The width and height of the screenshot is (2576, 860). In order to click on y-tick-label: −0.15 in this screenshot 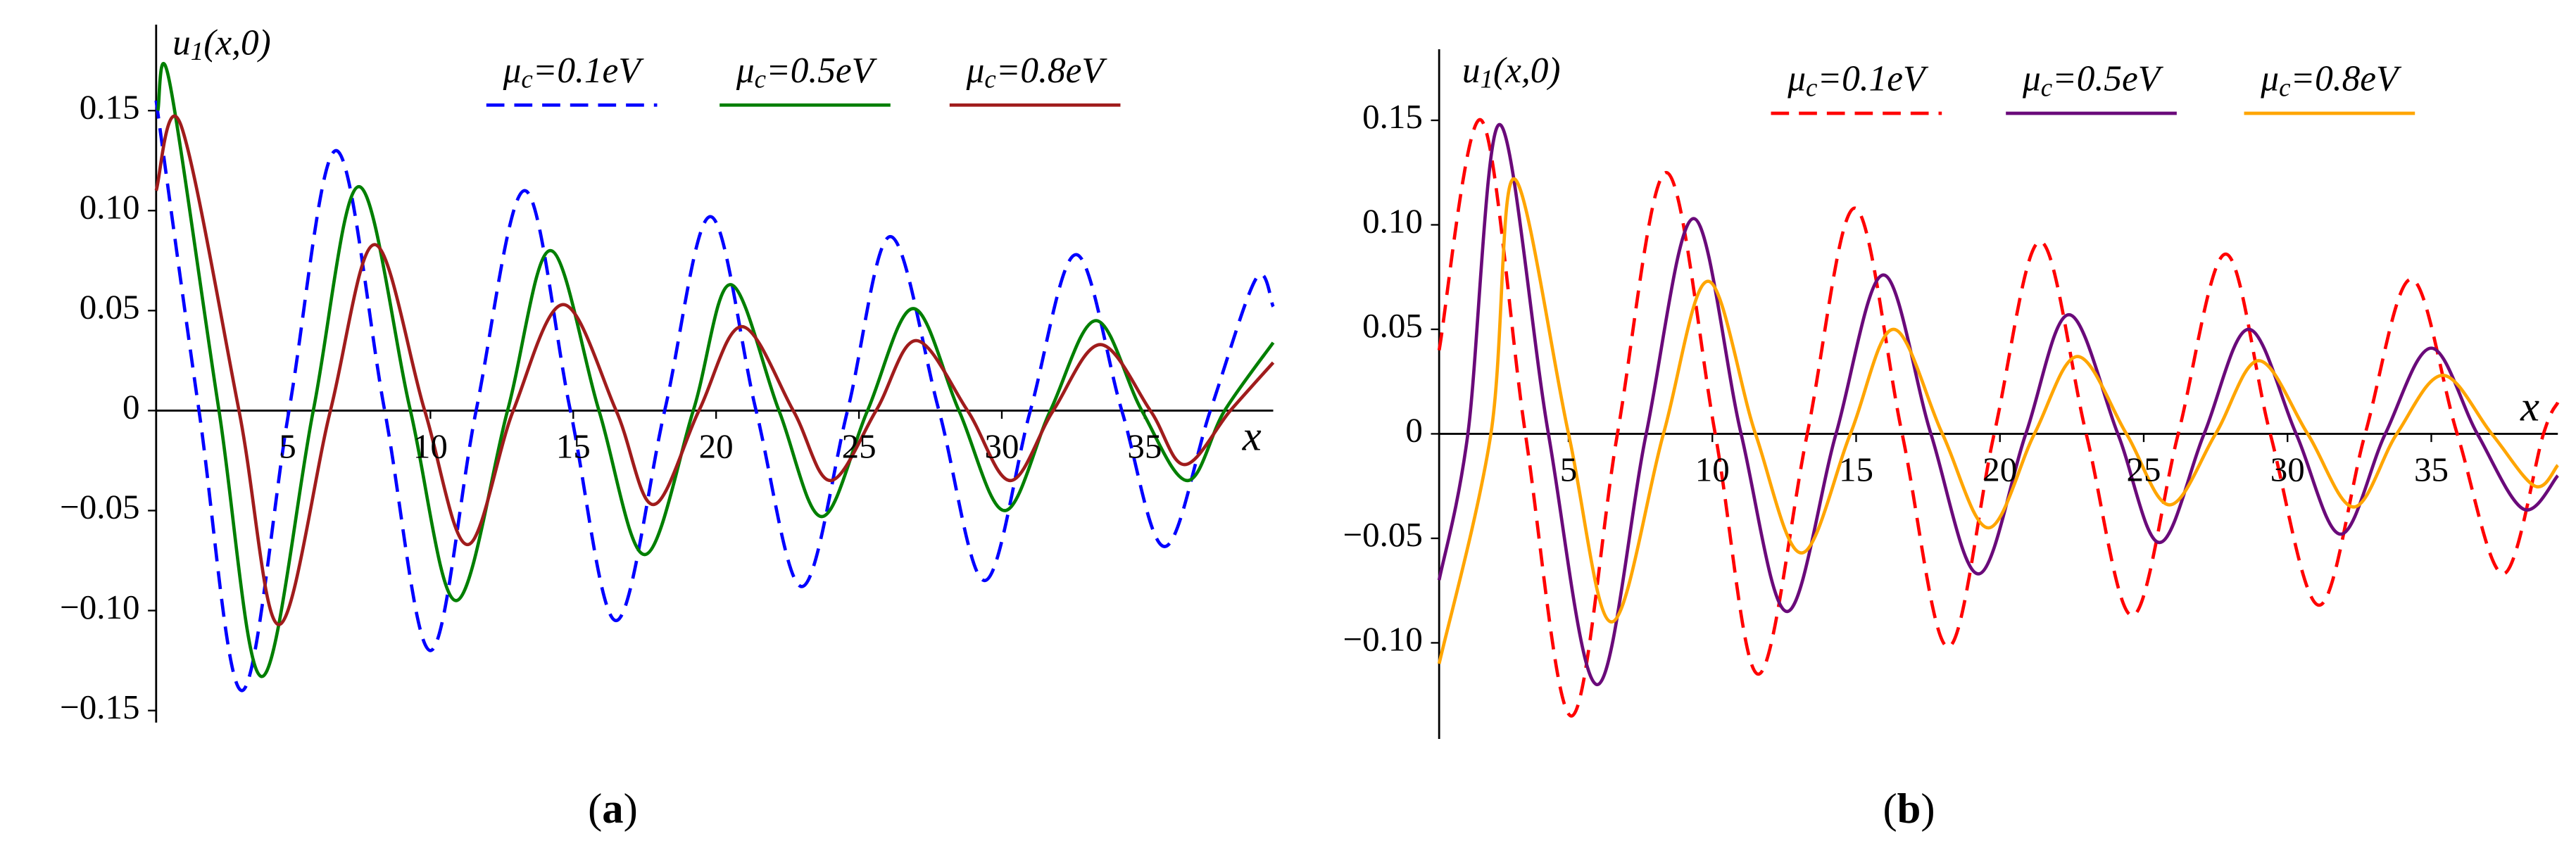, I will do `click(100, 707)`.